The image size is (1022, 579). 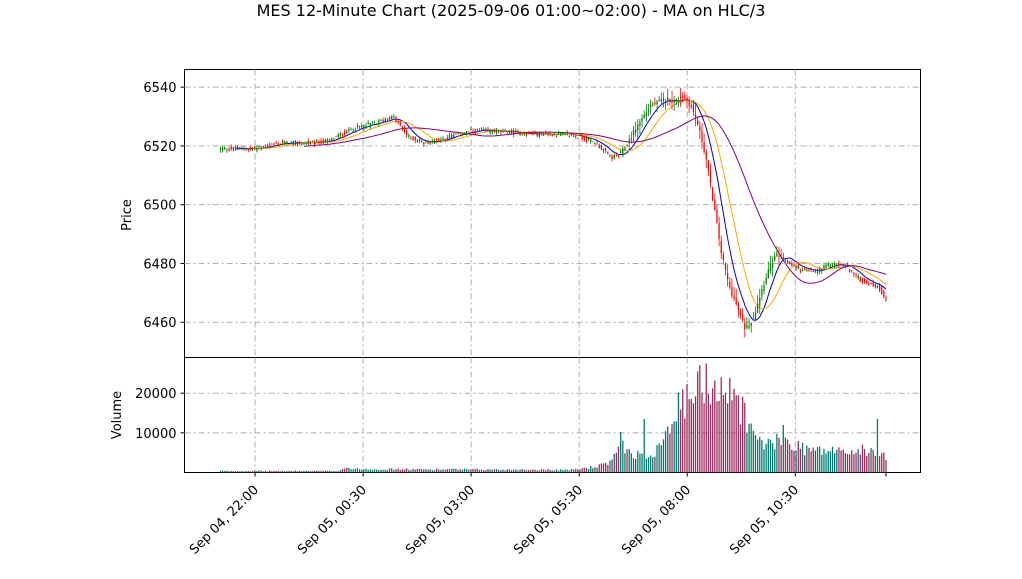 I want to click on volume-ylabel: Volume, so click(x=117, y=415).